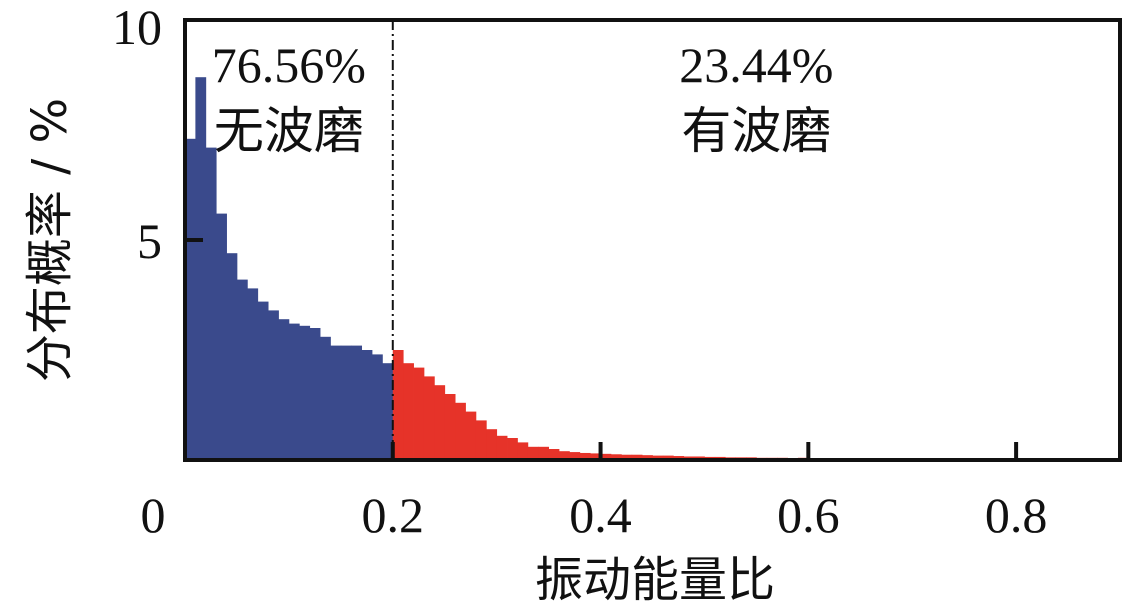 The width and height of the screenshot is (1130, 610). What do you see at coordinates (523, 98) in the screenshot?
I see `region-annotations: 76.56% 无波磨 23.44% 有波磨` at bounding box center [523, 98].